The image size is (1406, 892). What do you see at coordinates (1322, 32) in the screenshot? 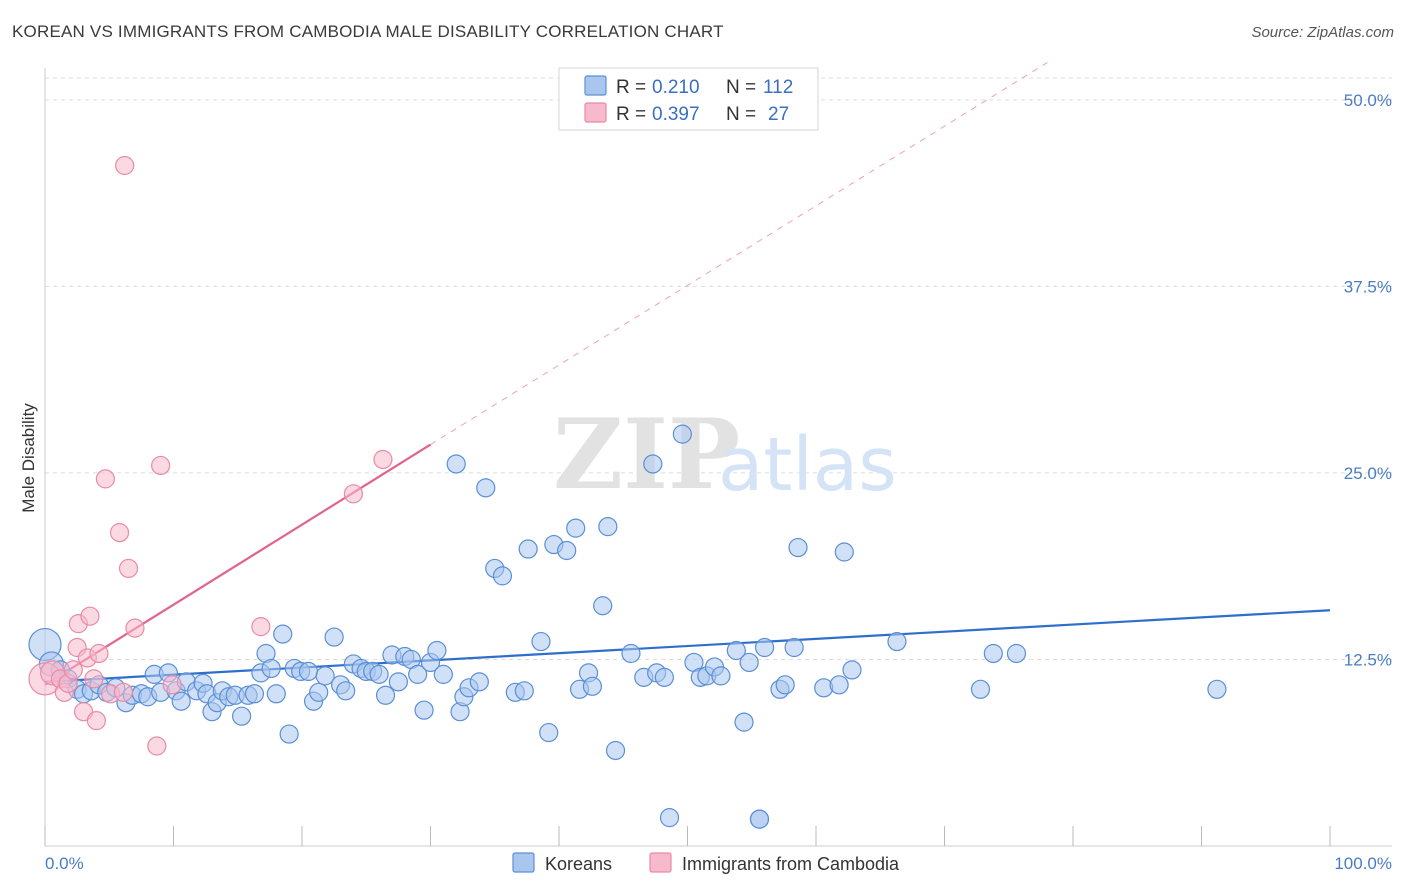
I see `chart-source: Source: ZipAtlas.com` at bounding box center [1322, 32].